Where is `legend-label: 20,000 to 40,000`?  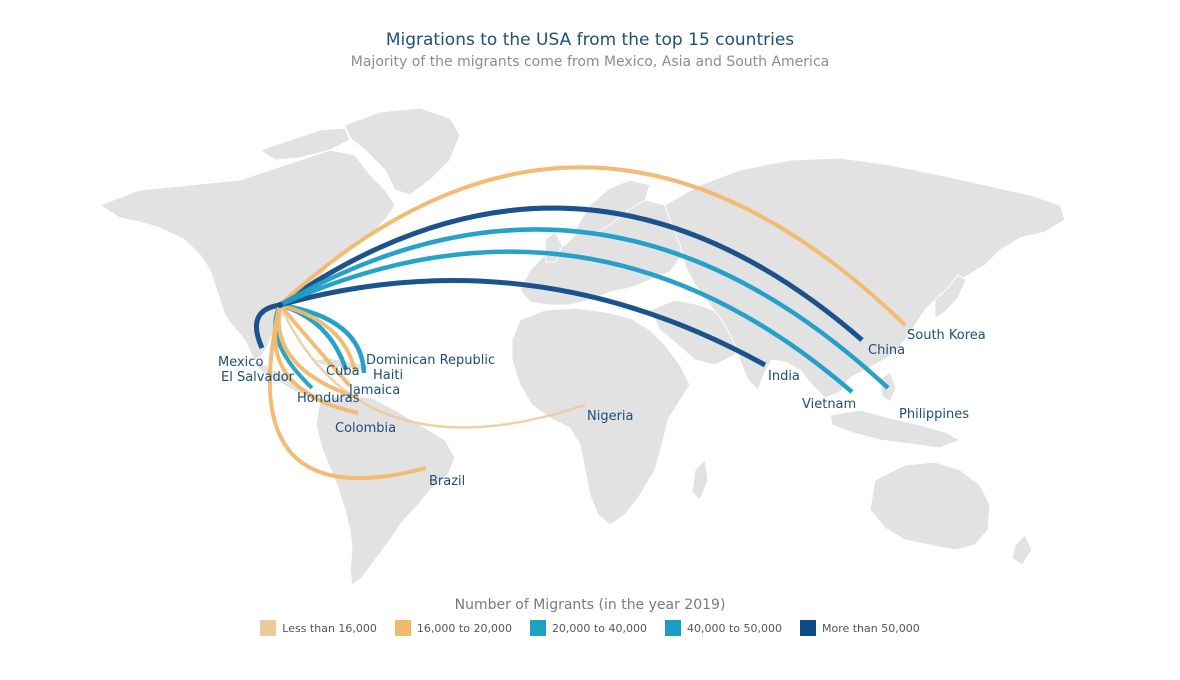 legend-label: 20,000 to 40,000 is located at coordinates (599, 628).